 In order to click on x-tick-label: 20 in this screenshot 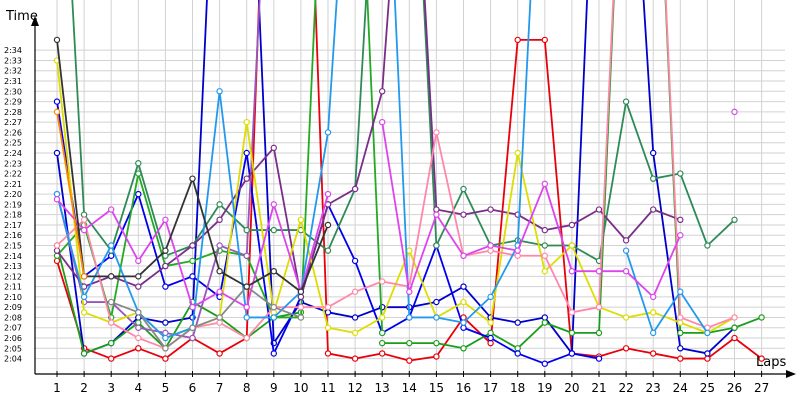, I will do `click(571, 388)`.